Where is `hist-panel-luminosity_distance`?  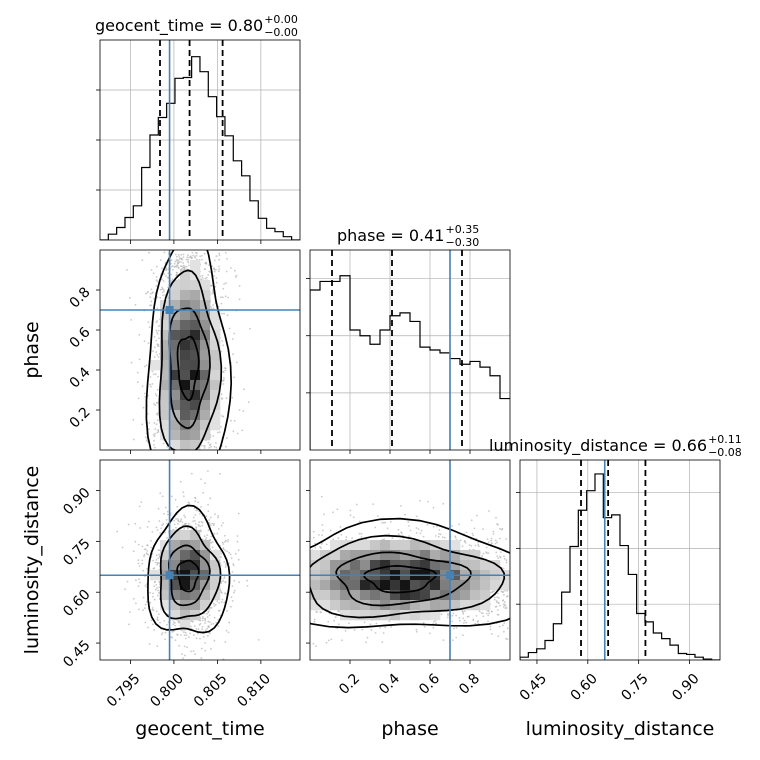 hist-panel-luminosity_distance is located at coordinates (618, 561).